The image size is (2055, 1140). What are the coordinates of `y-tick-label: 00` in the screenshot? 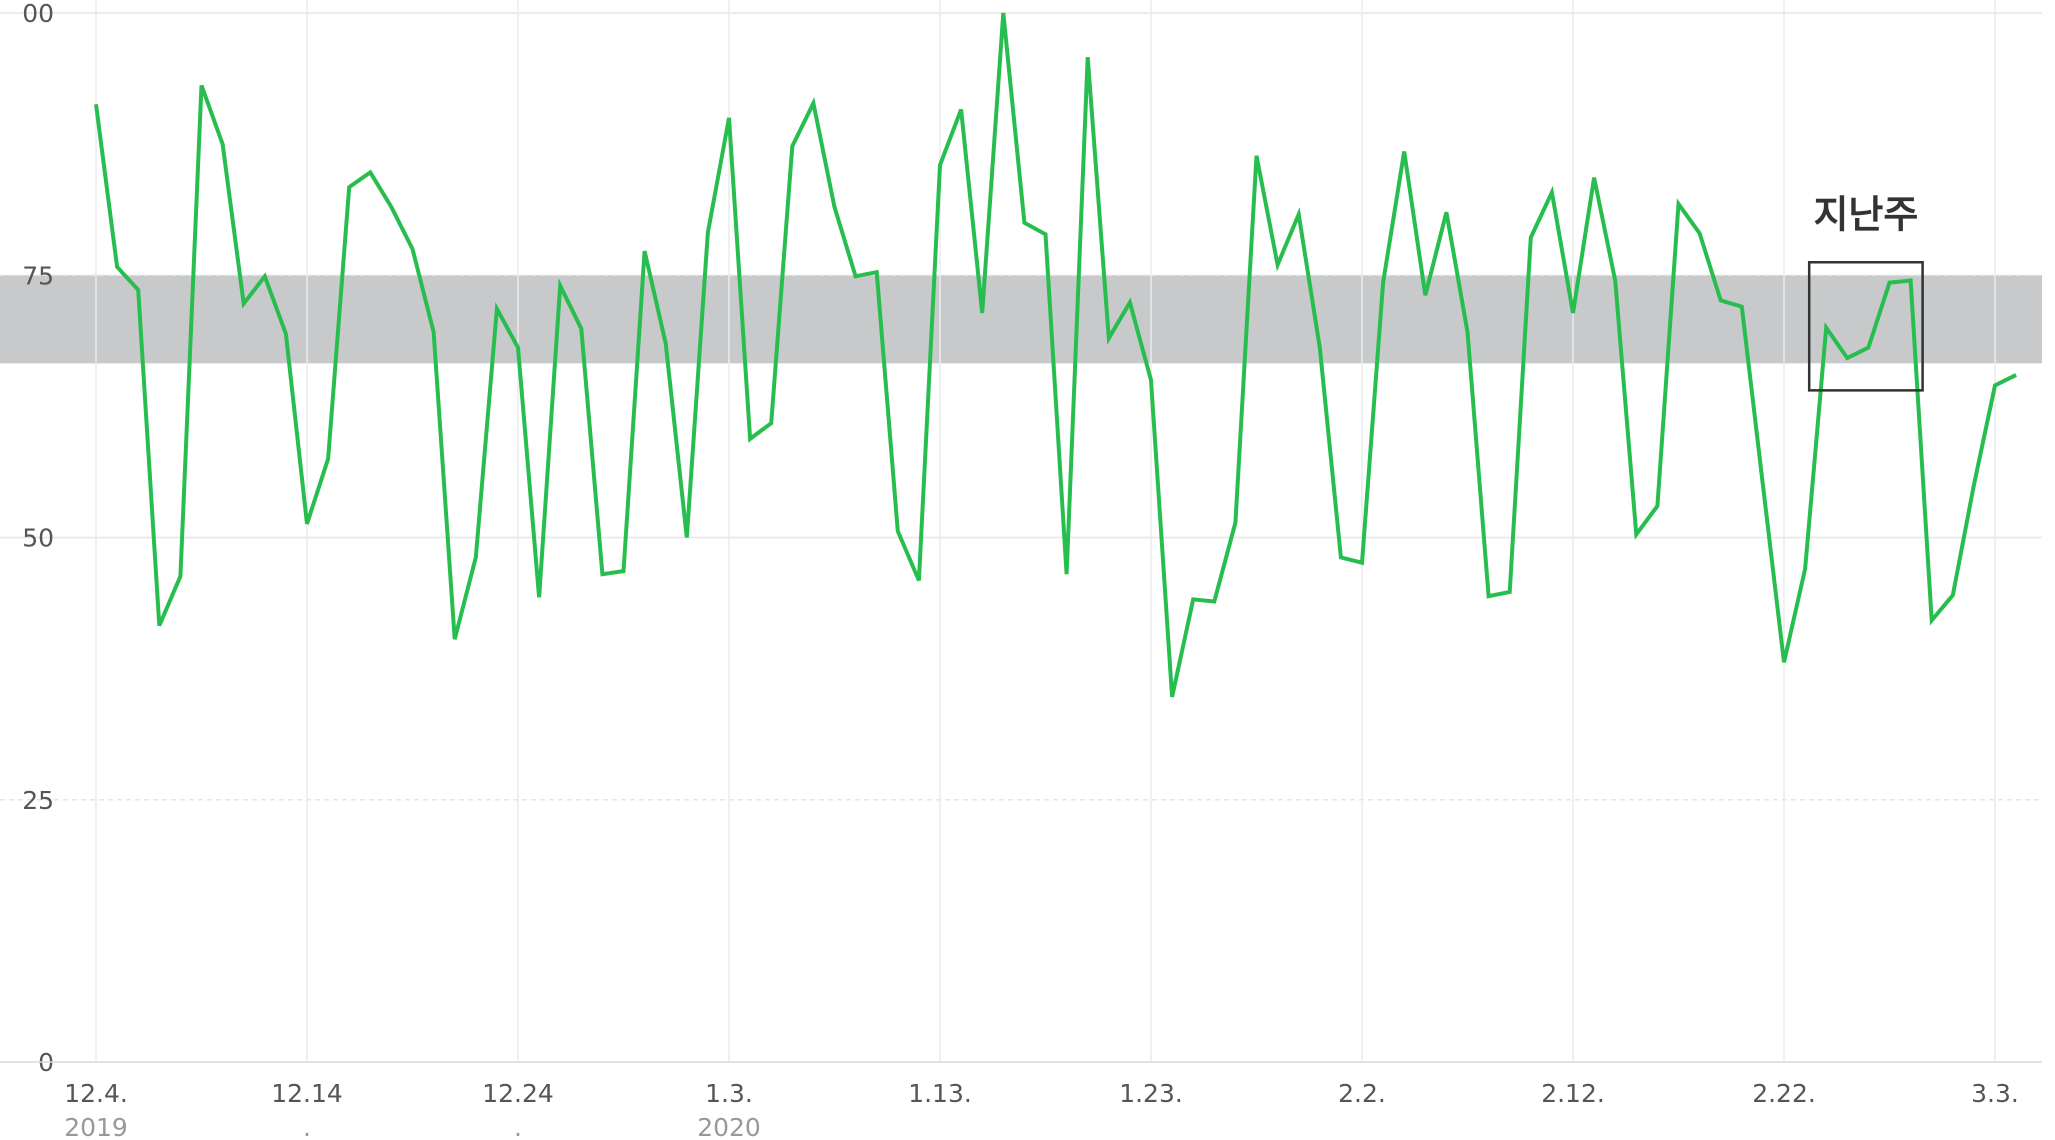 It's located at (38, 14).